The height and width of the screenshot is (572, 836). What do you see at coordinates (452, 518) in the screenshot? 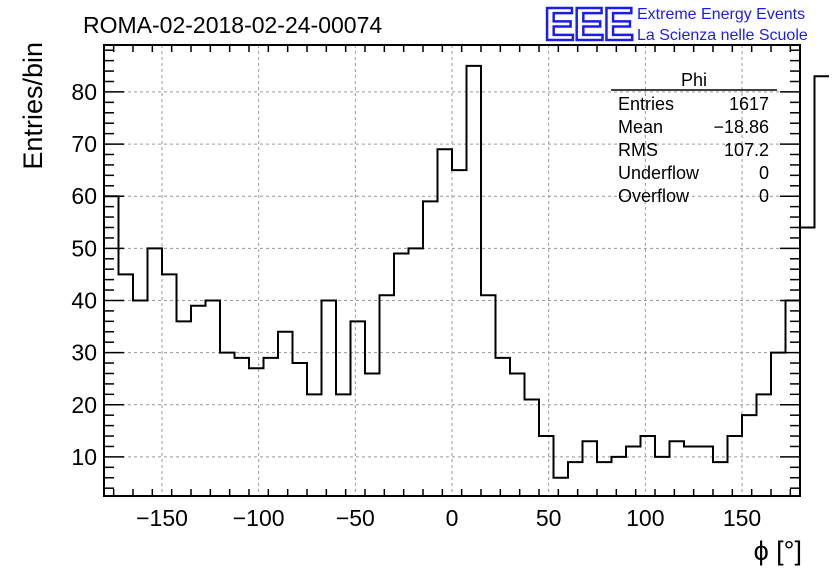
I see `x-tick-label: 0` at bounding box center [452, 518].